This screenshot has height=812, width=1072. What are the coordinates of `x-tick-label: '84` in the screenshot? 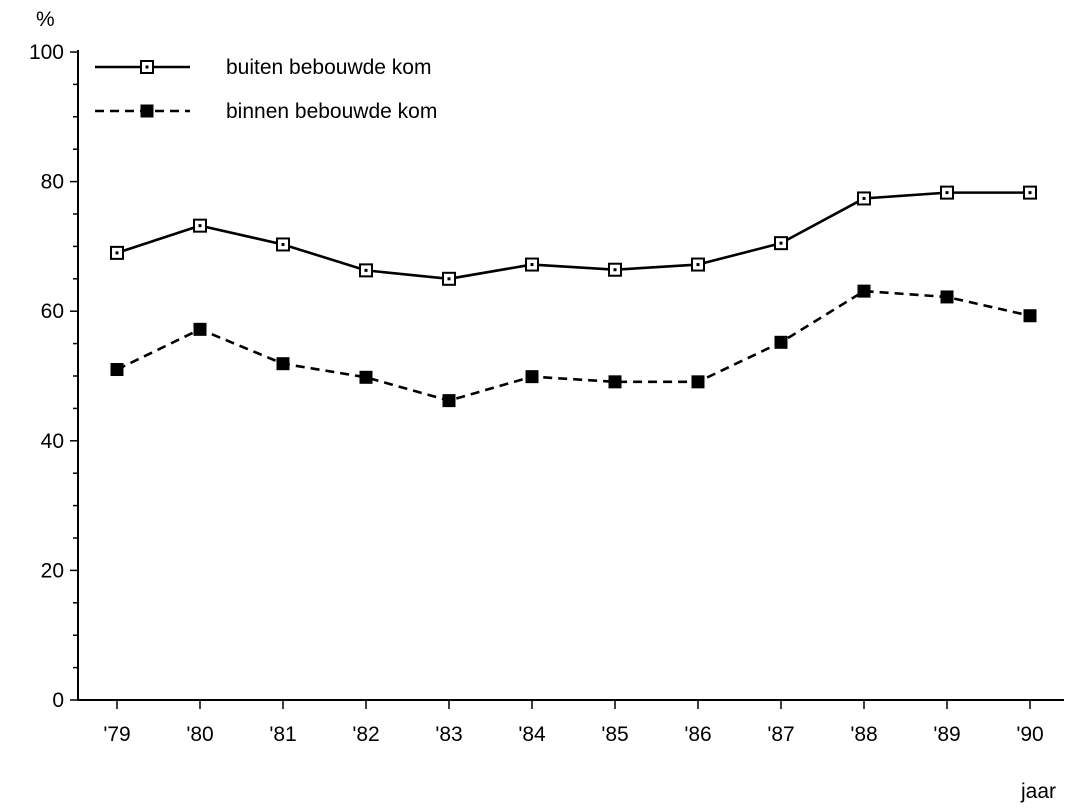 It's located at (532, 734).